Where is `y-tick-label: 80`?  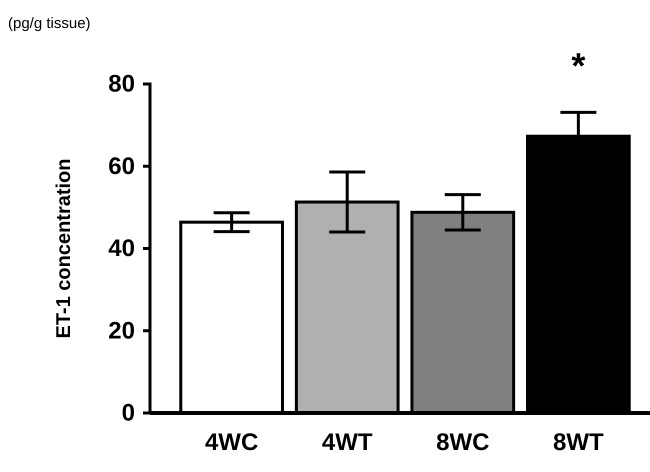 y-tick-label: 80 is located at coordinates (121, 84).